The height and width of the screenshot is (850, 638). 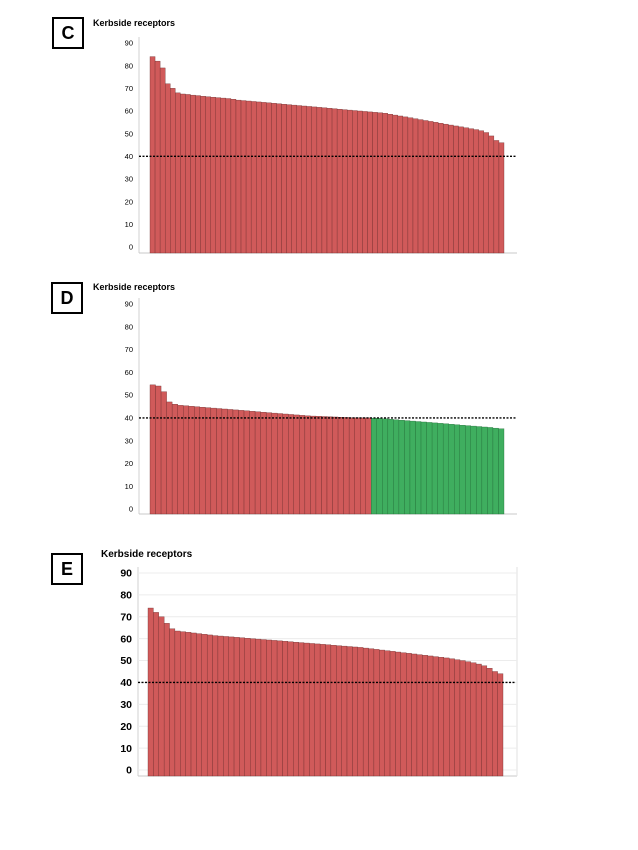 I want to click on y-tick-label: 0, so click(x=131, y=509).